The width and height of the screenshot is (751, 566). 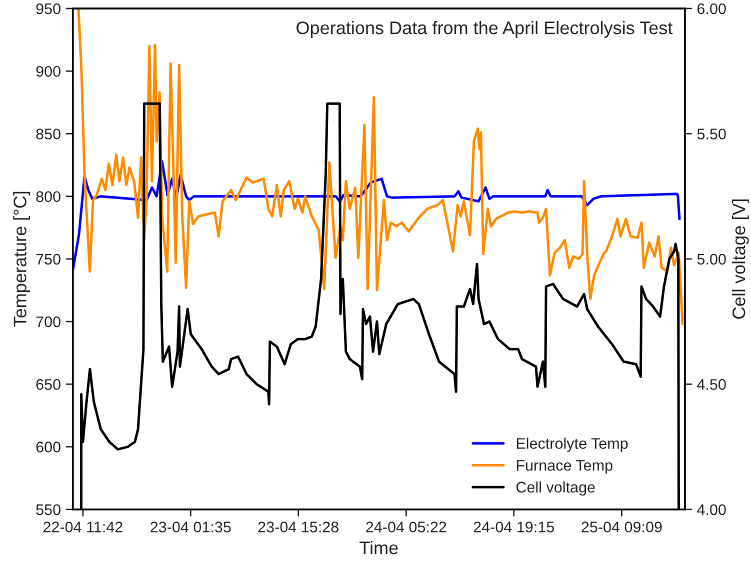 I want to click on y-tick-label: 850, so click(x=48, y=134).